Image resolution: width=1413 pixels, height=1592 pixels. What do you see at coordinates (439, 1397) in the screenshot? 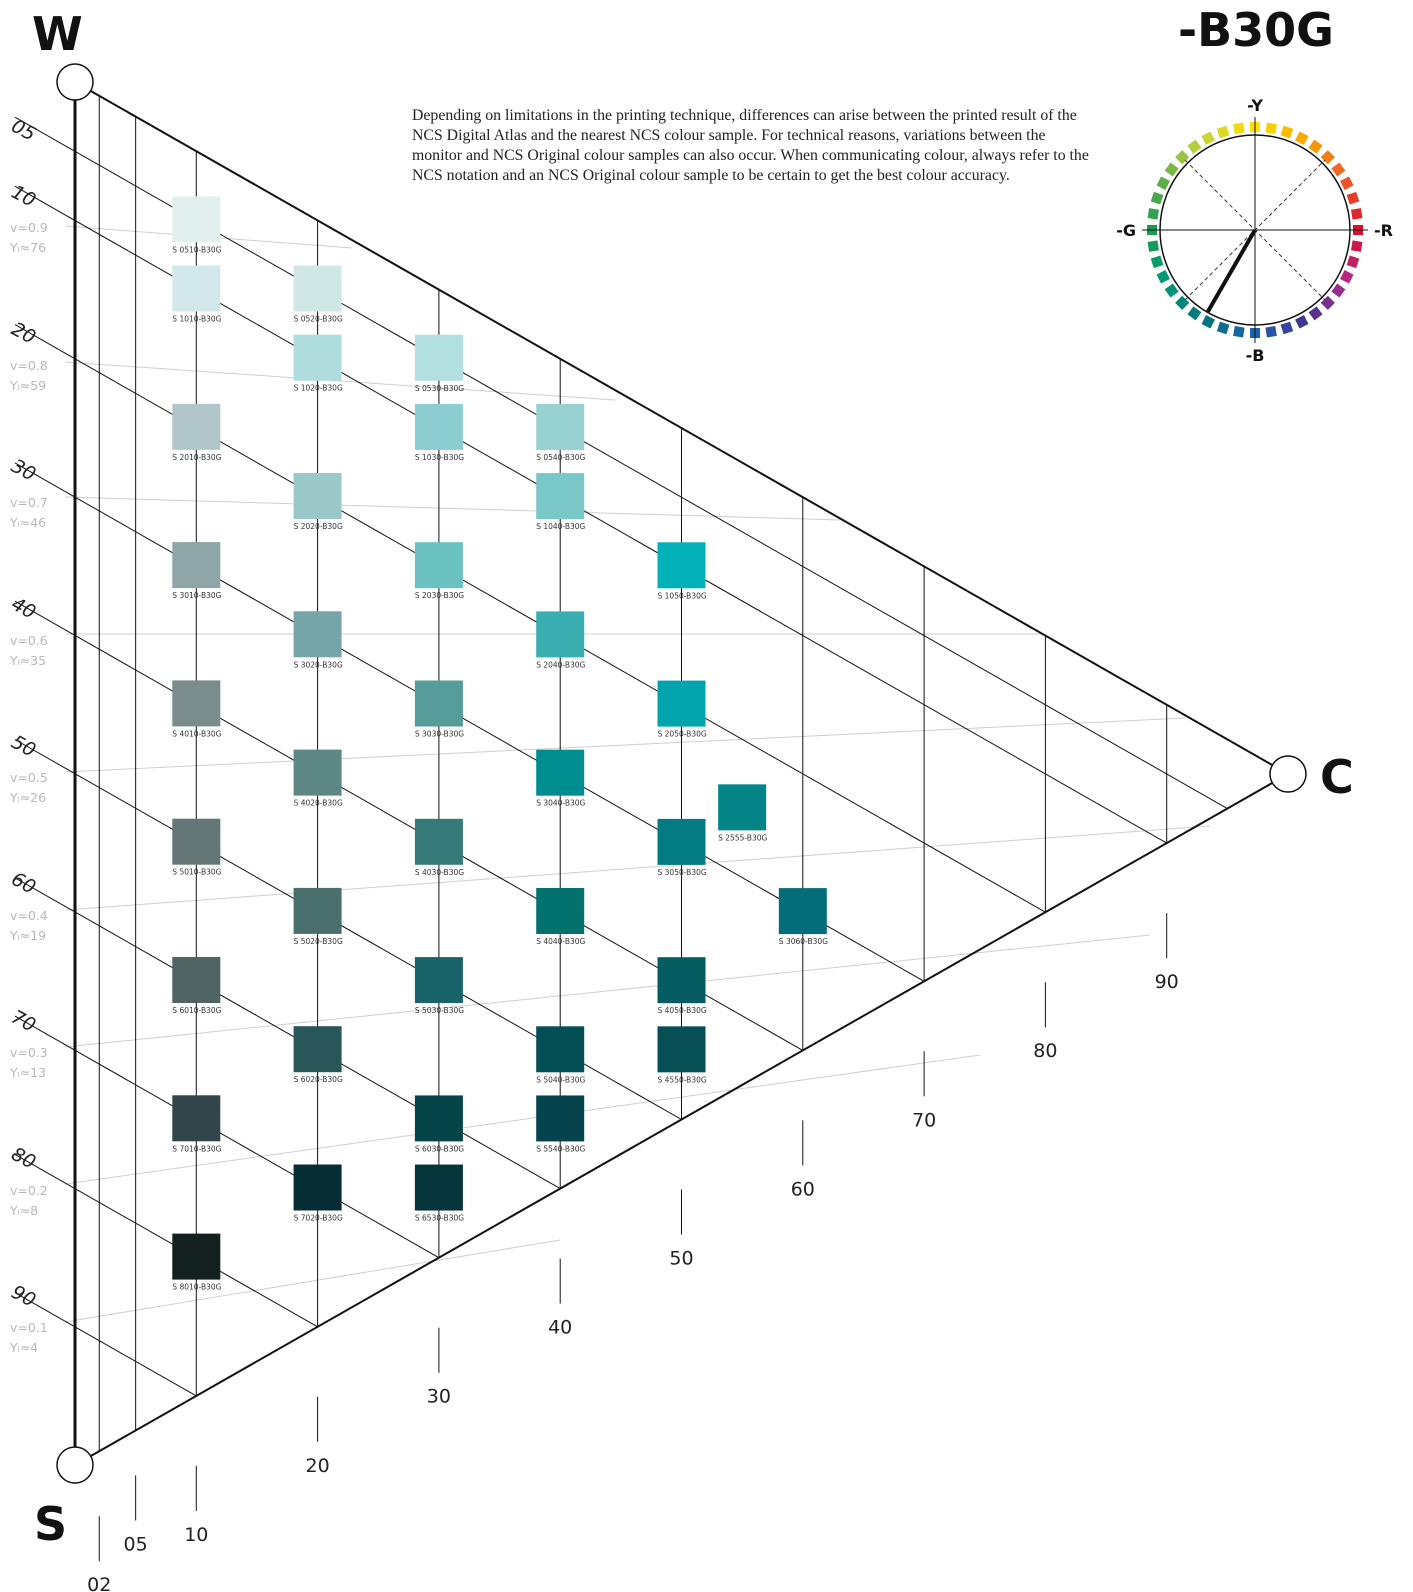
I see `chroma-tick-label: 30` at bounding box center [439, 1397].